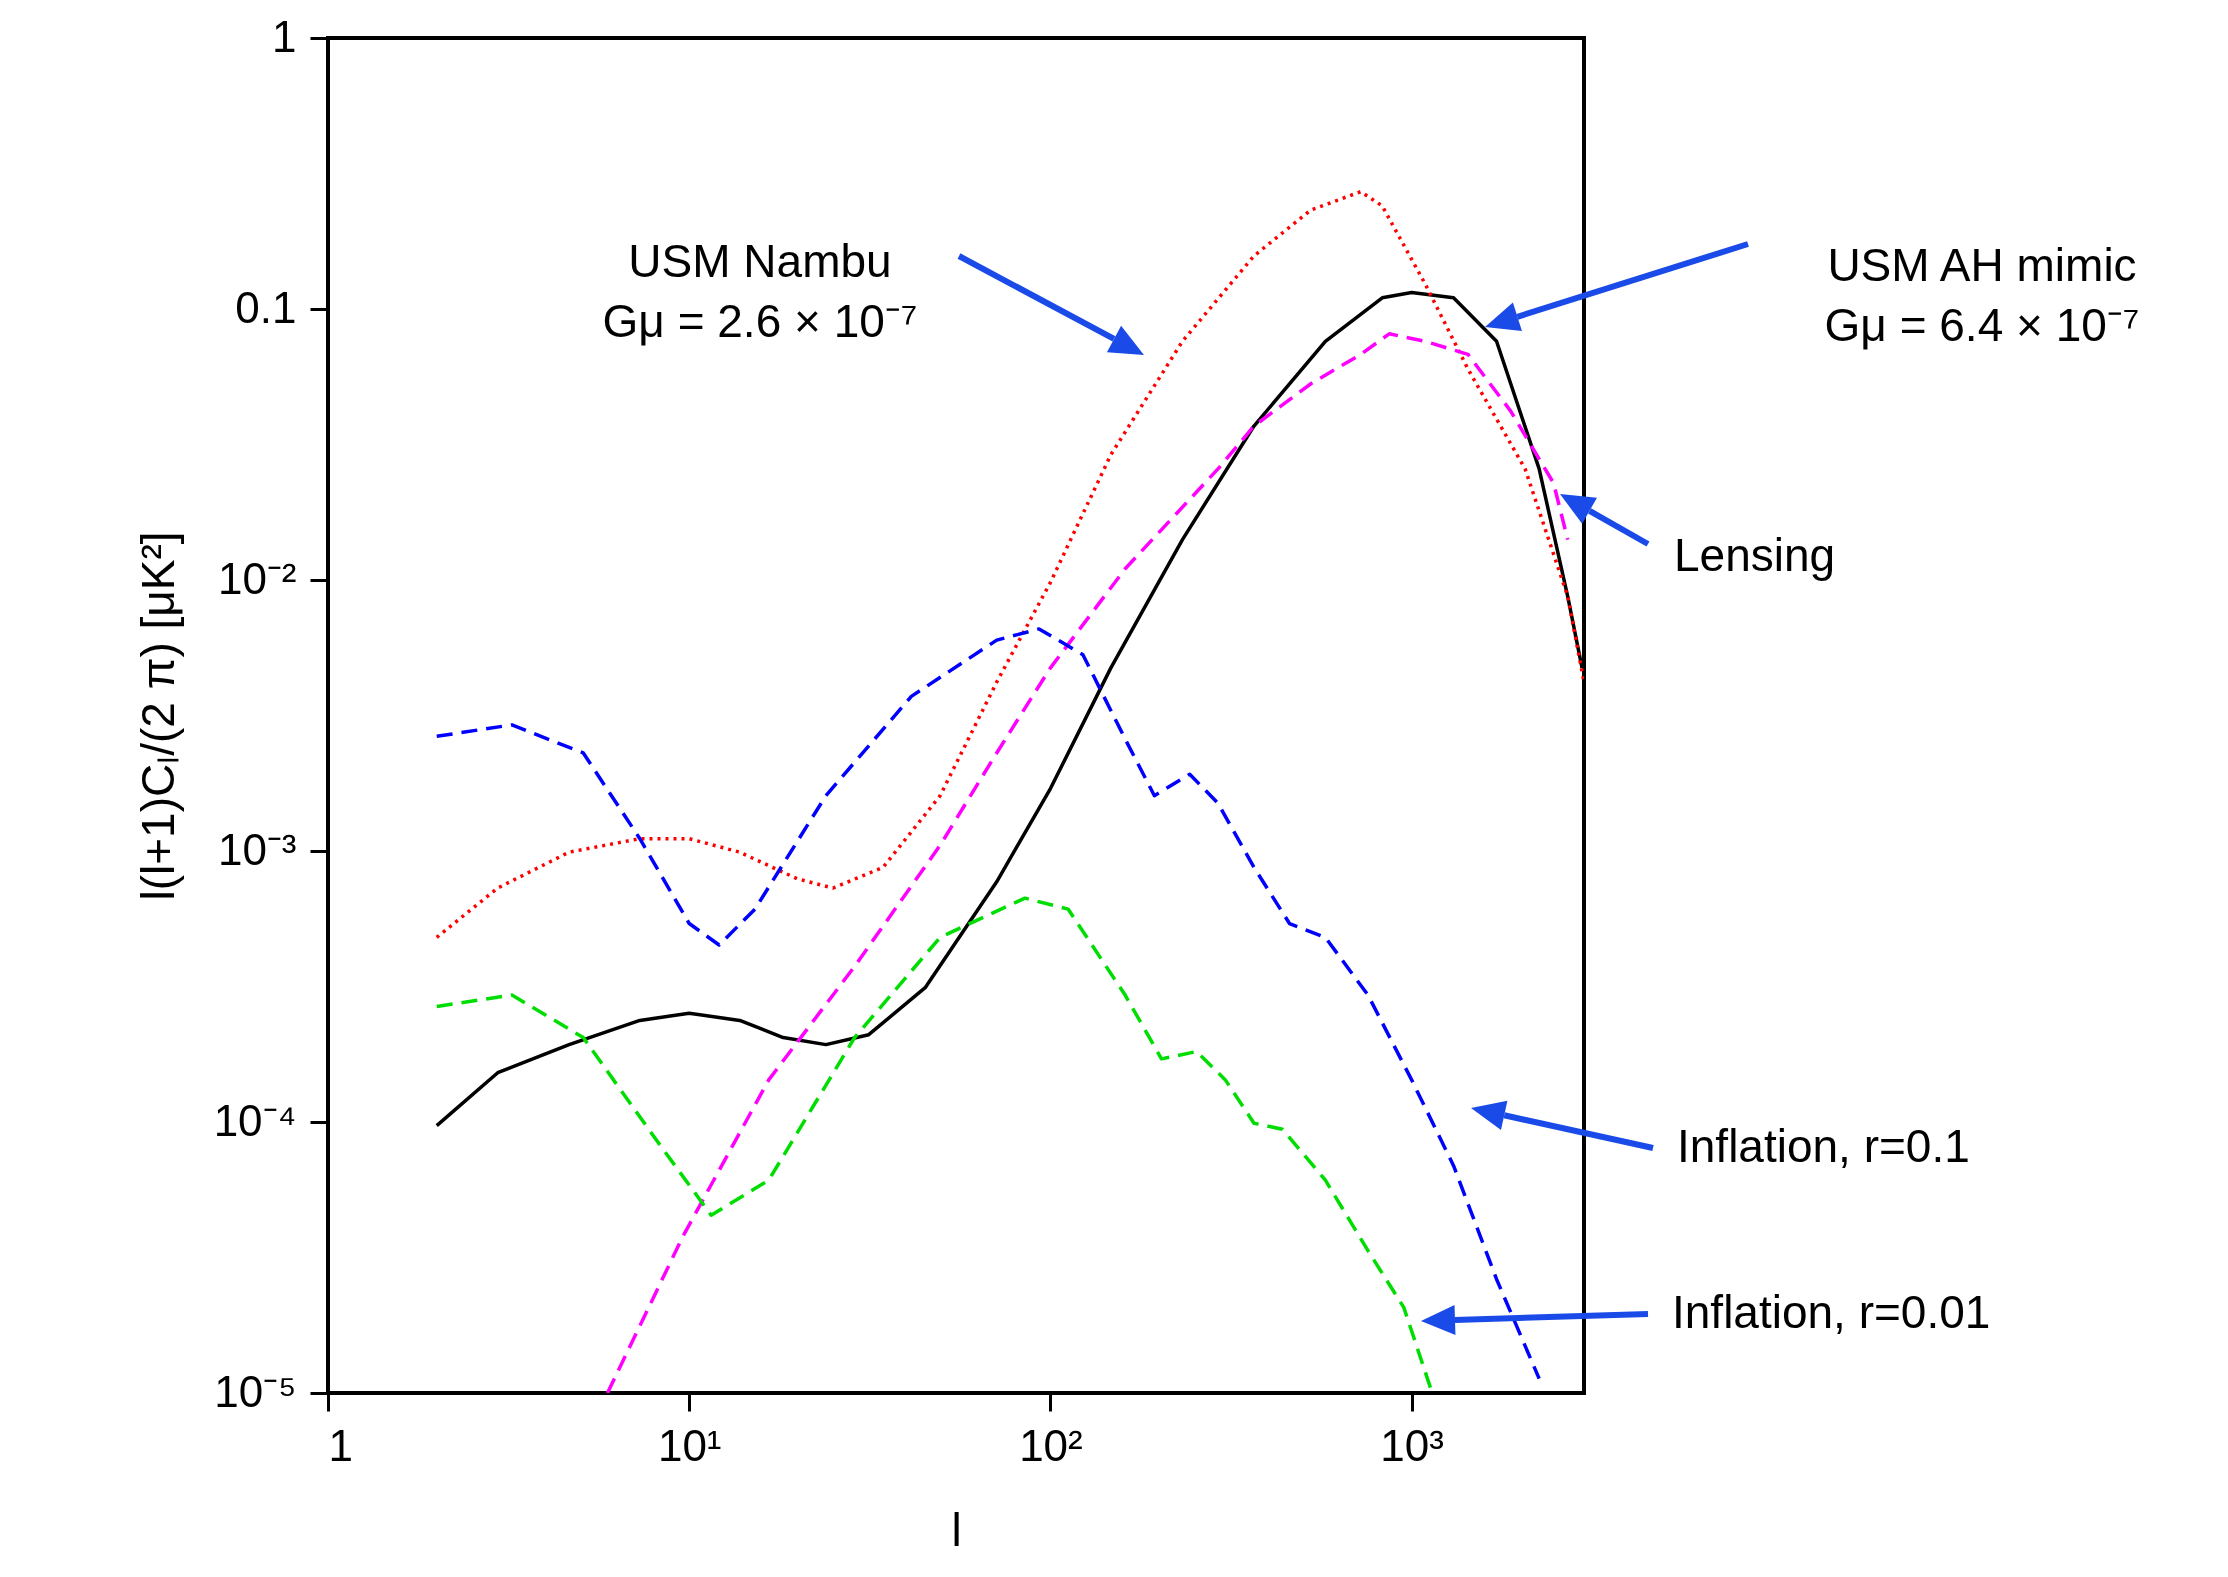  Describe the element at coordinates (1412, 1445) in the screenshot. I see `x-tick-label: 10³` at that location.